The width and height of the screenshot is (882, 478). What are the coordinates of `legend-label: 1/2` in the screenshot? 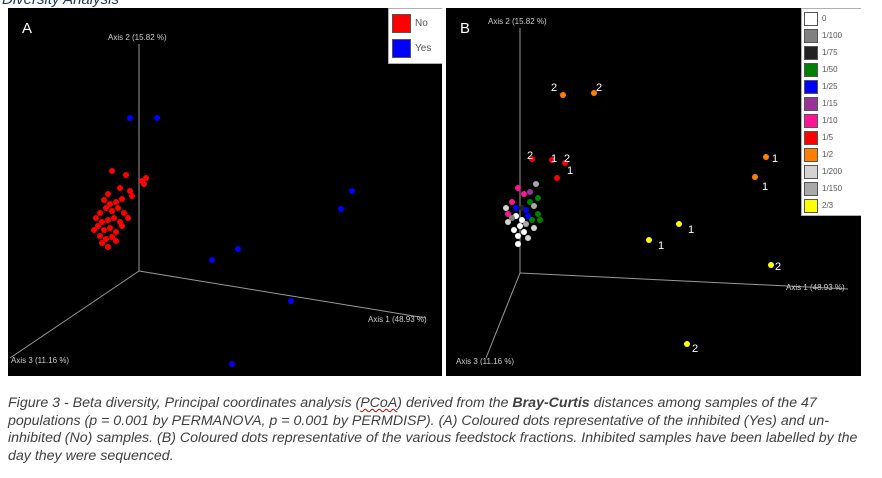 It's located at (828, 154).